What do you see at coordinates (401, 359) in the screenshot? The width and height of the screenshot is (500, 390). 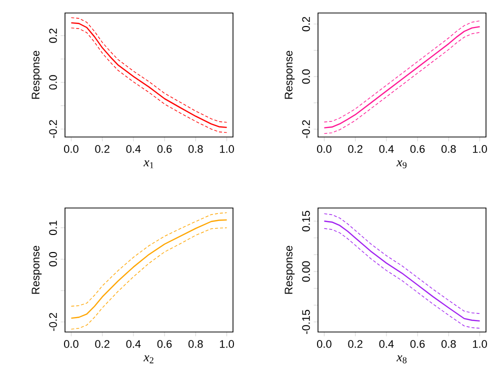 I see `x-axis-title: x$_{8}$` at bounding box center [401, 359].